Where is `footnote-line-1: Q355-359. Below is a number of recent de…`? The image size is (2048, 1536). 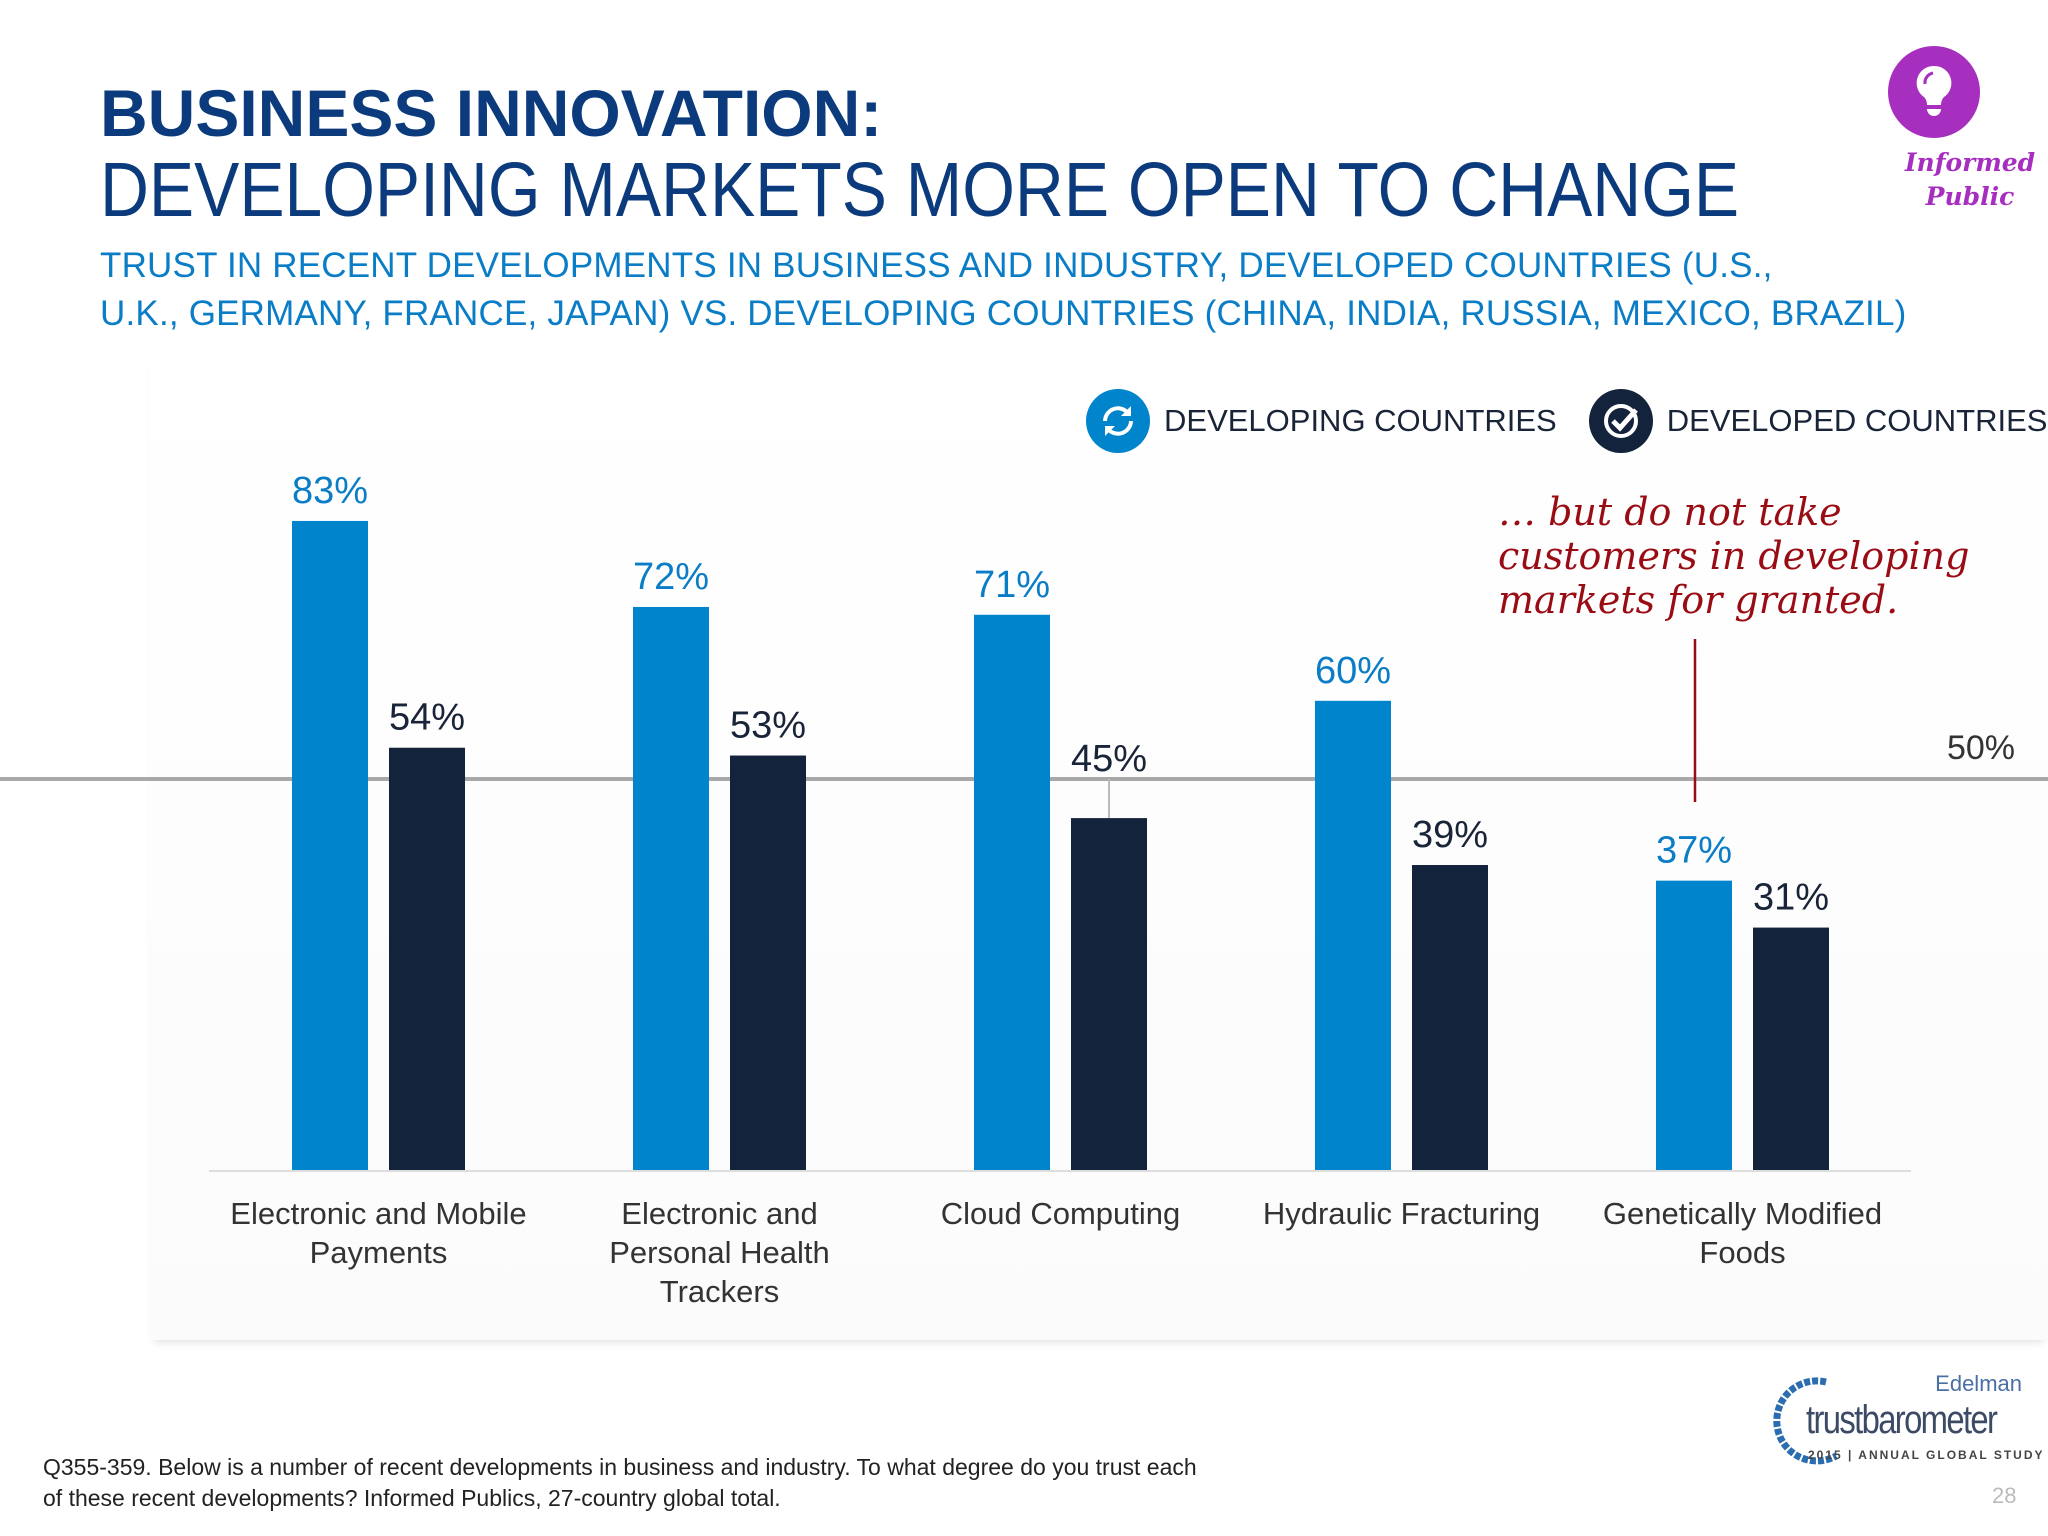
footnote-line-1: Q355-359. Below is a number of recent de… is located at coordinates (620, 1467).